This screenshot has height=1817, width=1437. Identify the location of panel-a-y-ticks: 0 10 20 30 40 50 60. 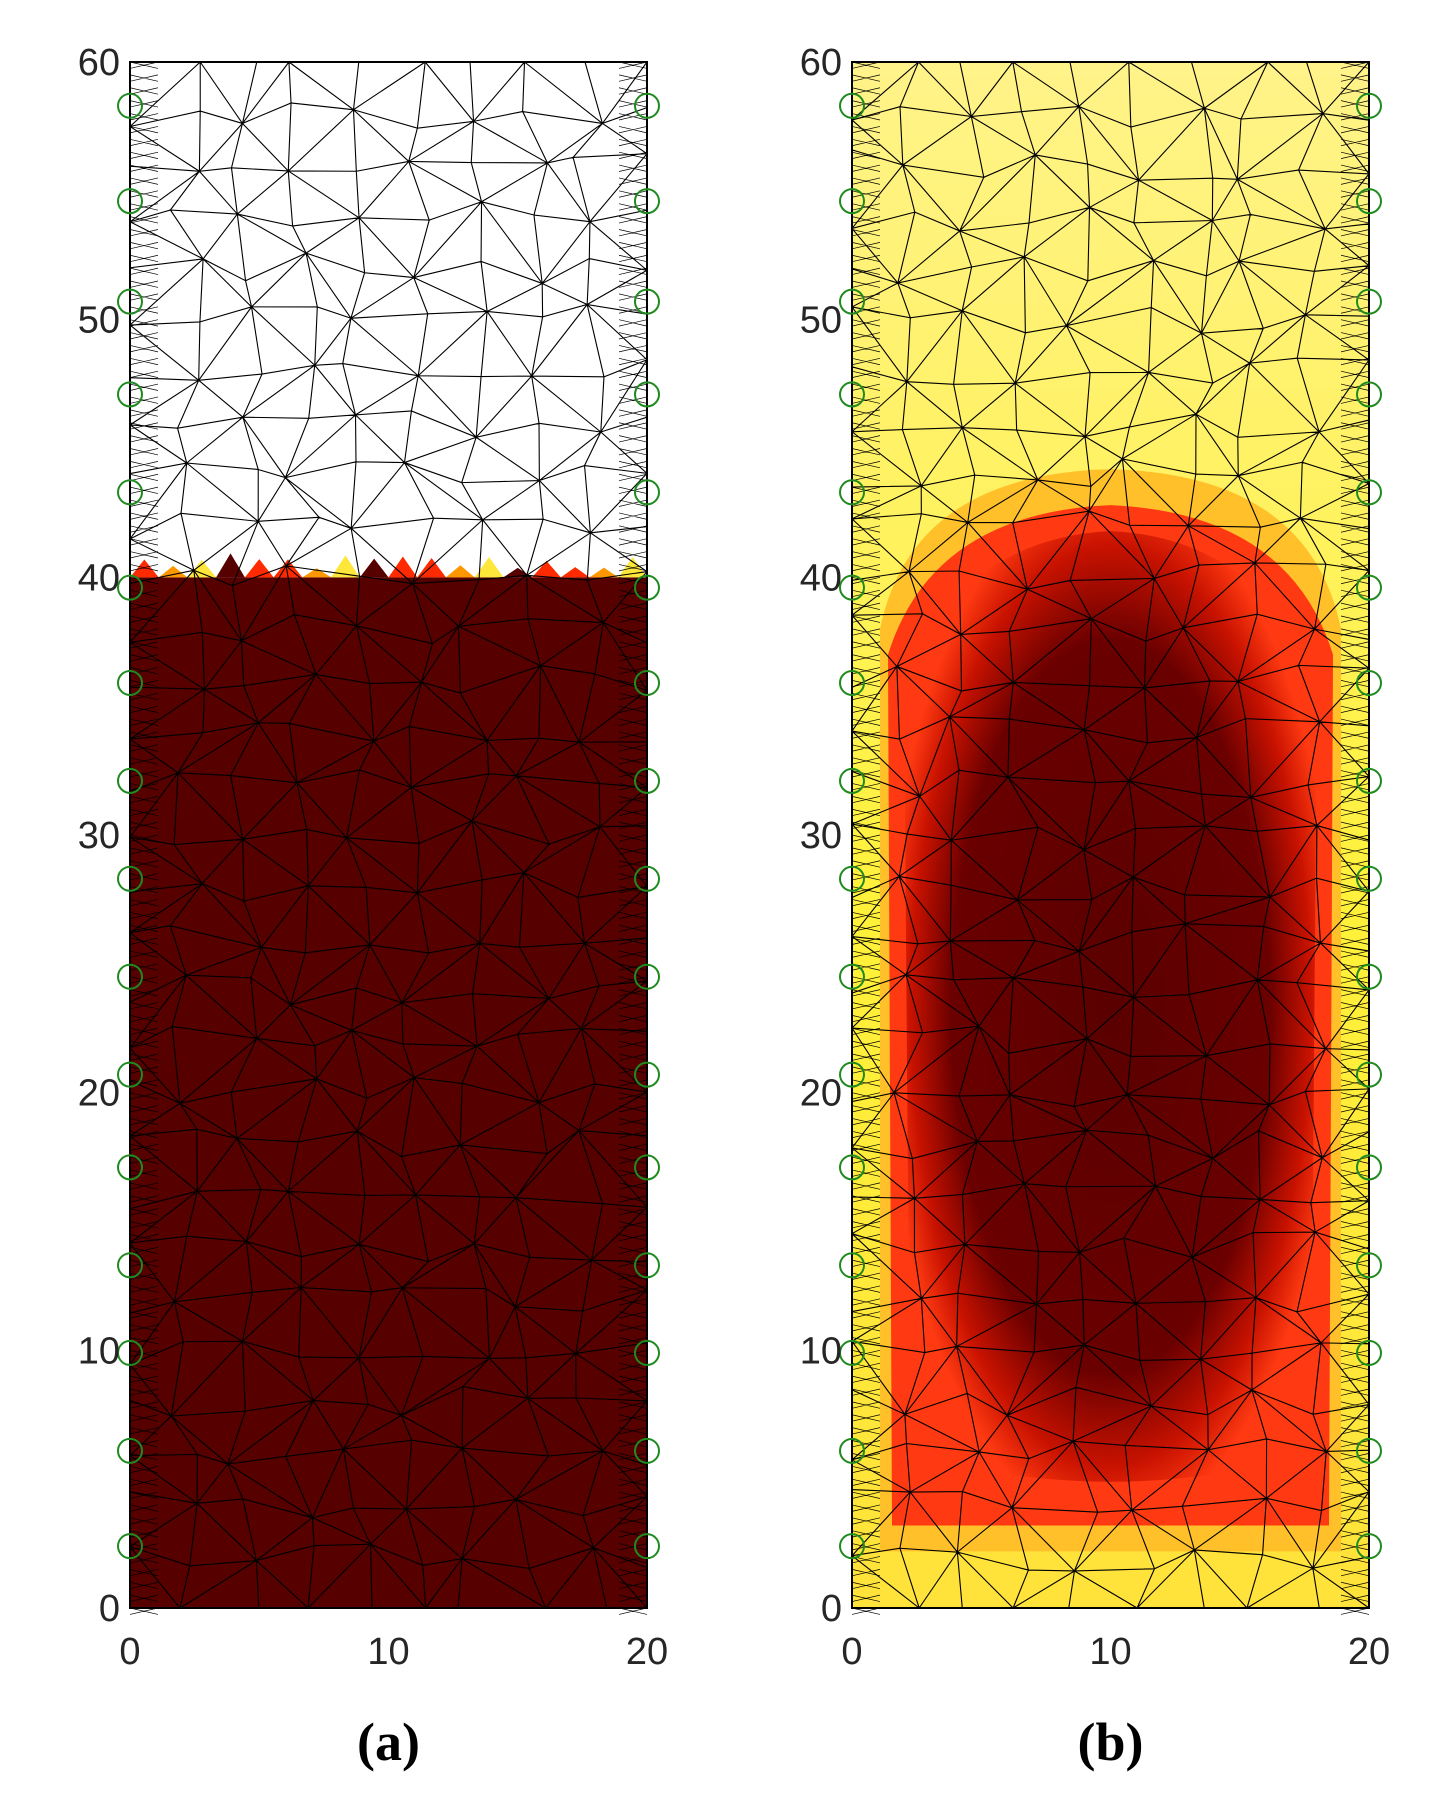
(99, 836).